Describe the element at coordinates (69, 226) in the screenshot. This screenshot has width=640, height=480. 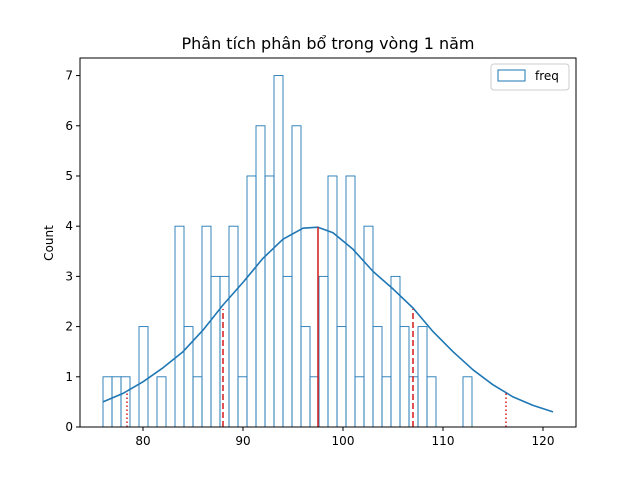
I see `y-tick-label: 4` at that location.